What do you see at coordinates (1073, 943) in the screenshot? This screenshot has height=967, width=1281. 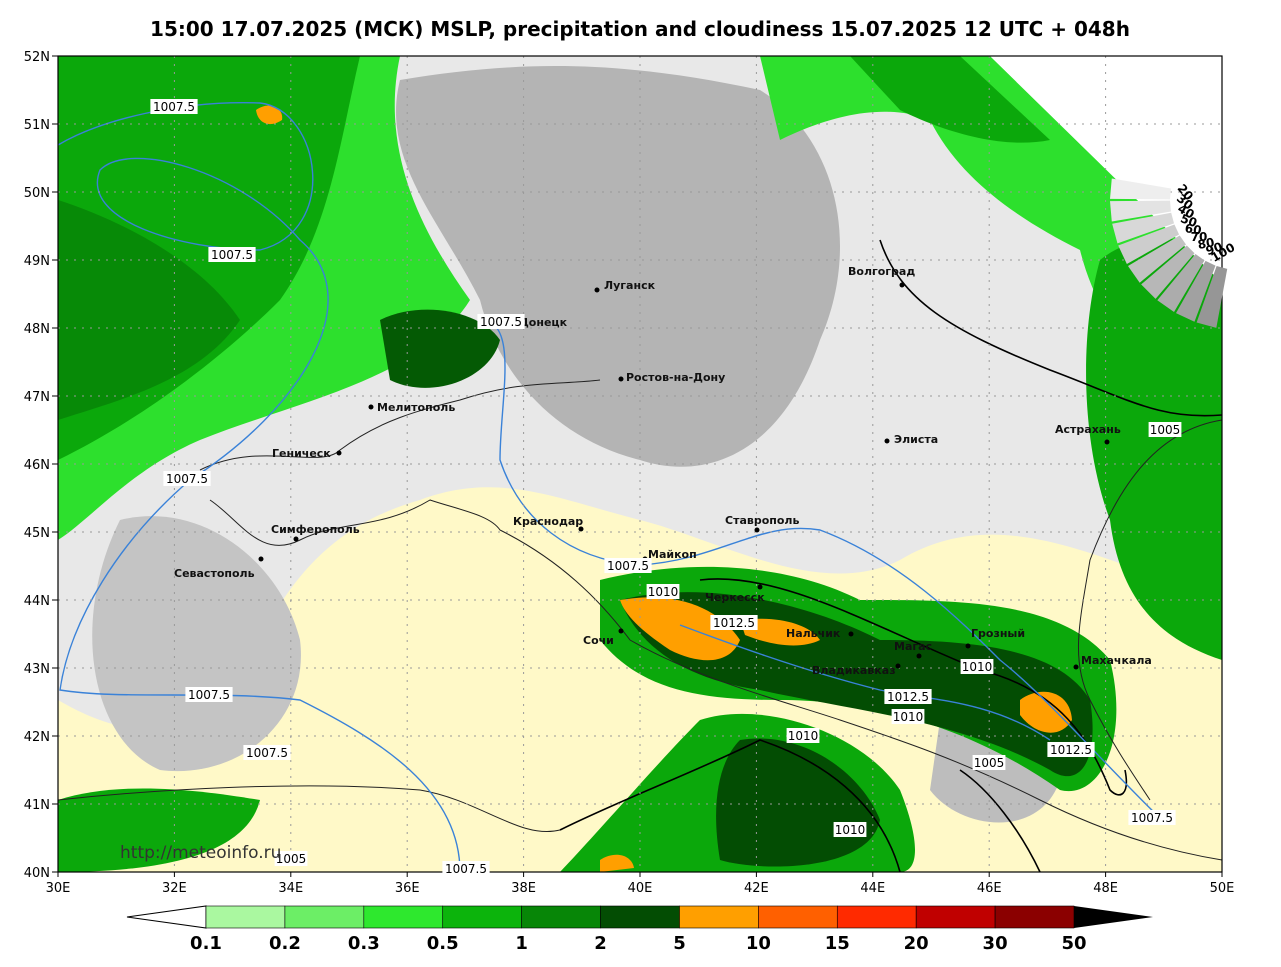 I see `legend-label: 50` at bounding box center [1073, 943].